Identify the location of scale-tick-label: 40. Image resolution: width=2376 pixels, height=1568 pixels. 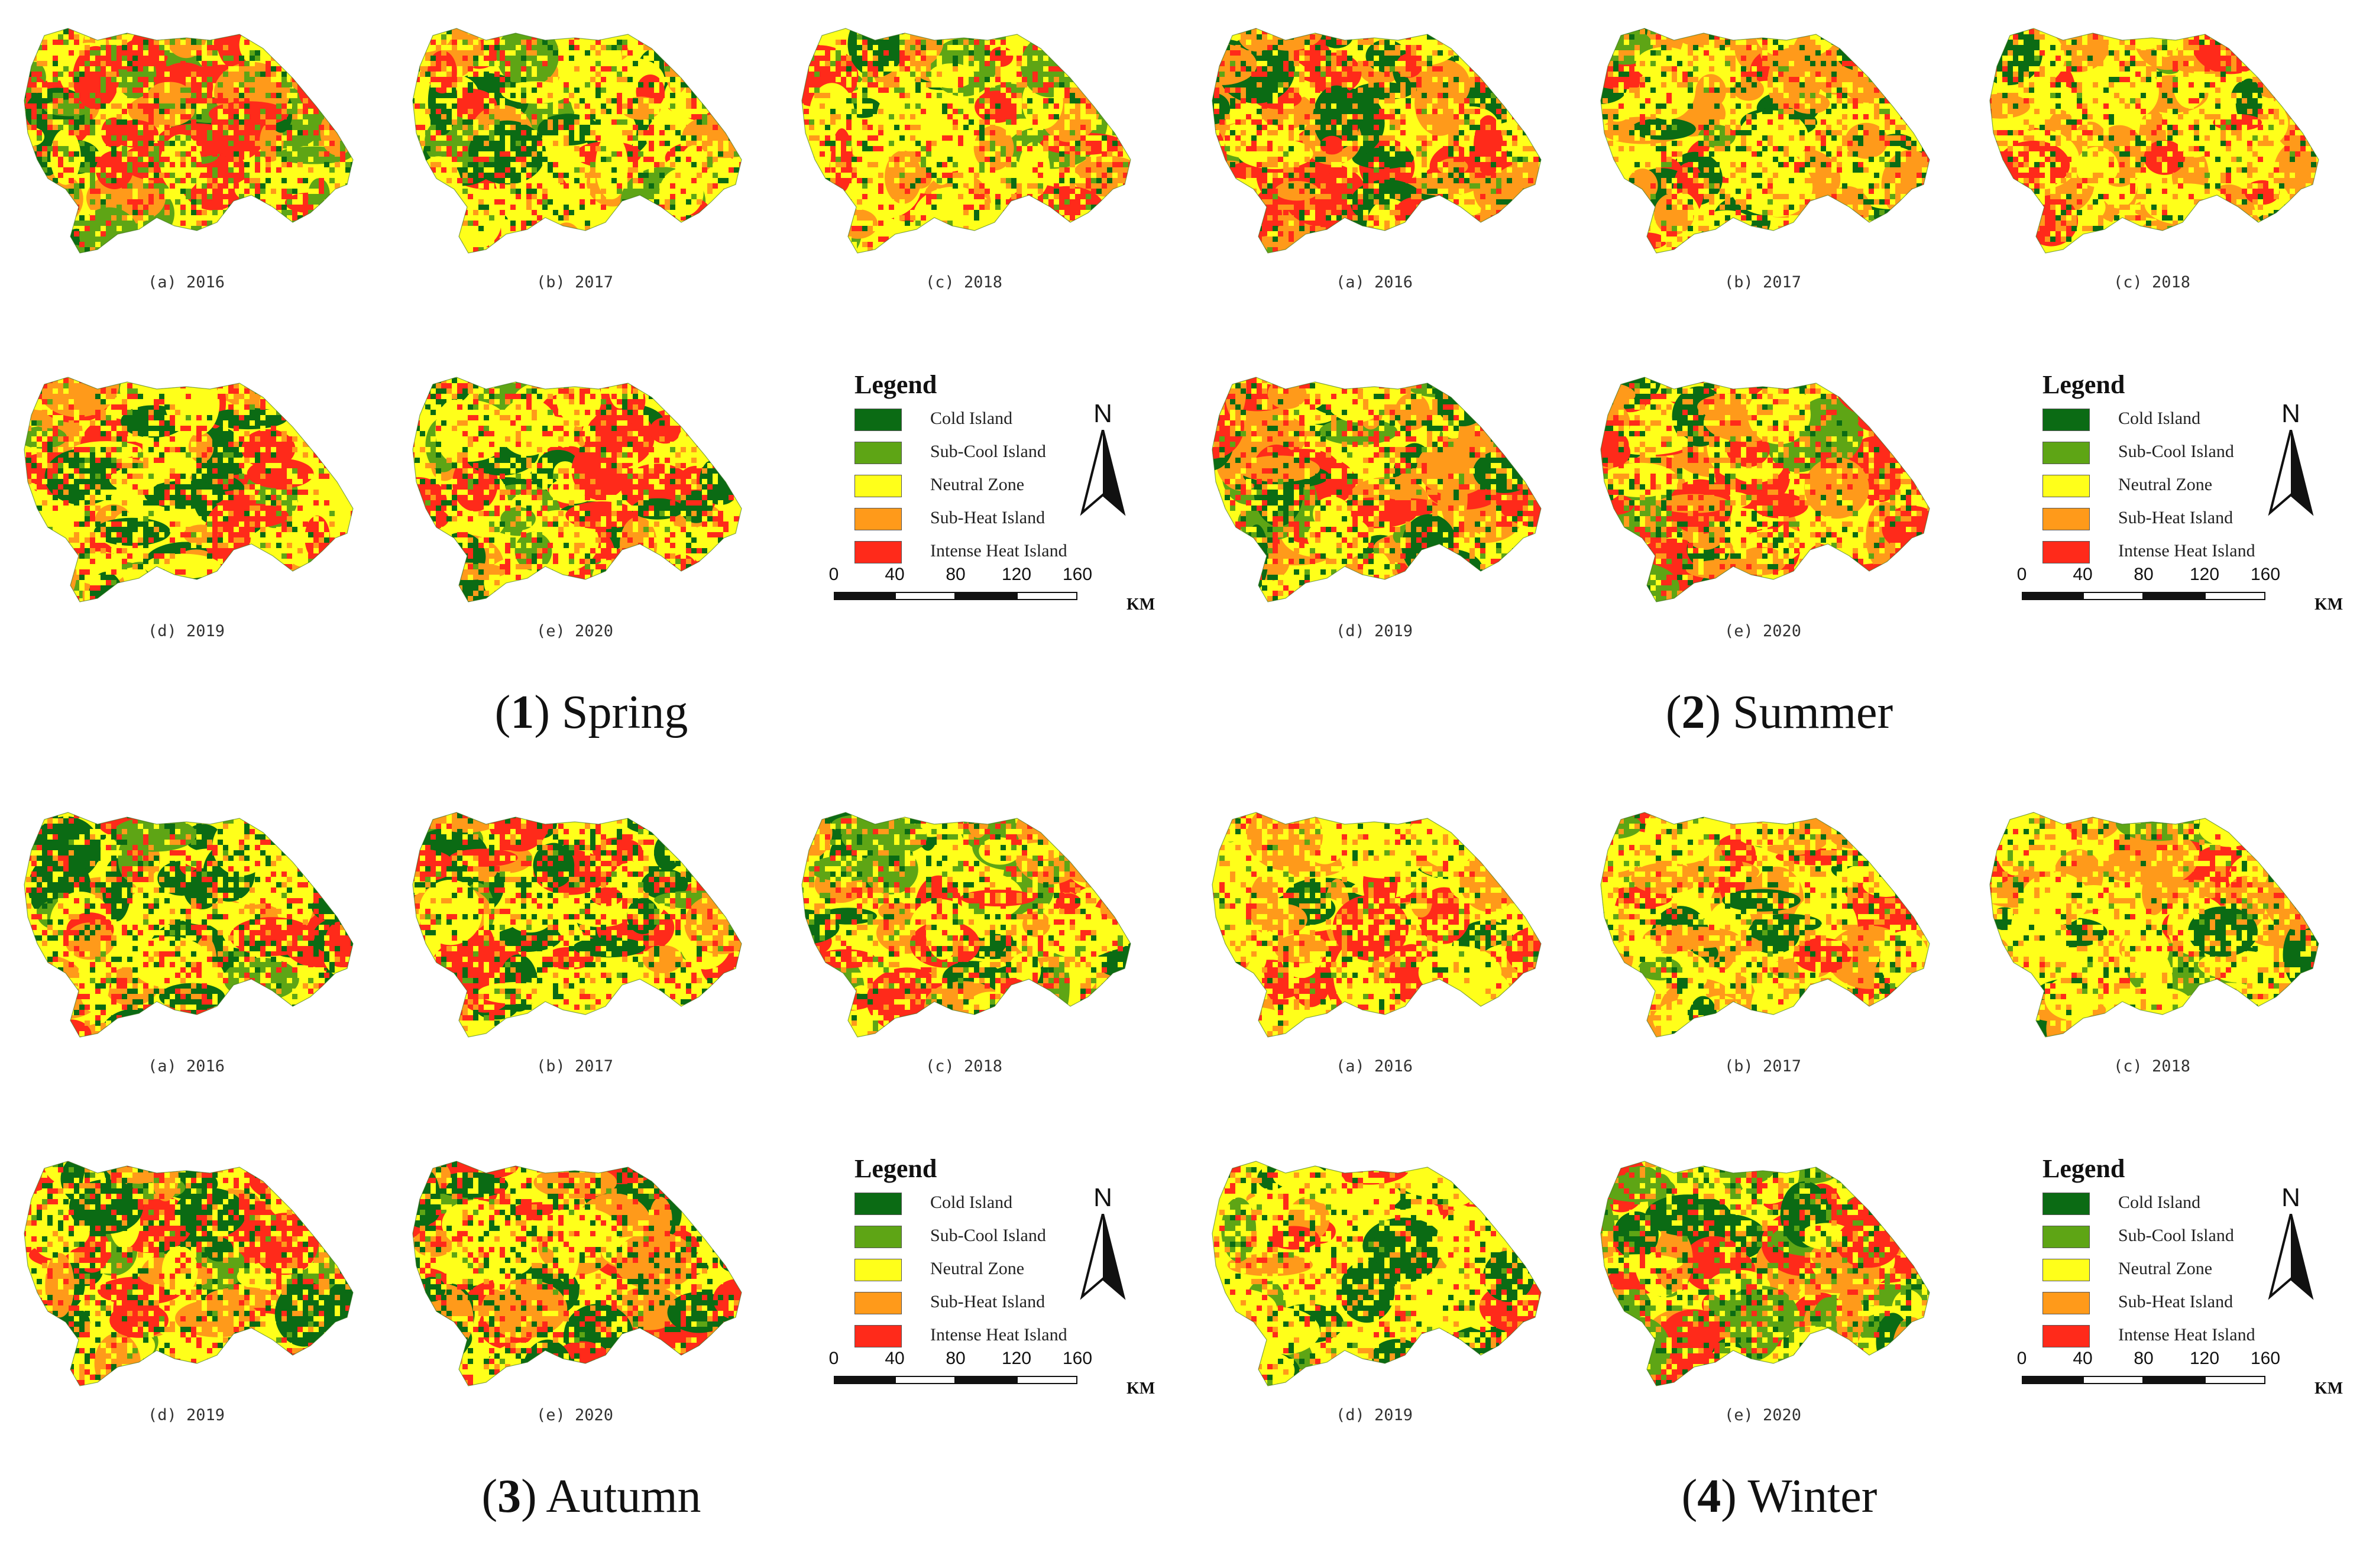
(2082, 575).